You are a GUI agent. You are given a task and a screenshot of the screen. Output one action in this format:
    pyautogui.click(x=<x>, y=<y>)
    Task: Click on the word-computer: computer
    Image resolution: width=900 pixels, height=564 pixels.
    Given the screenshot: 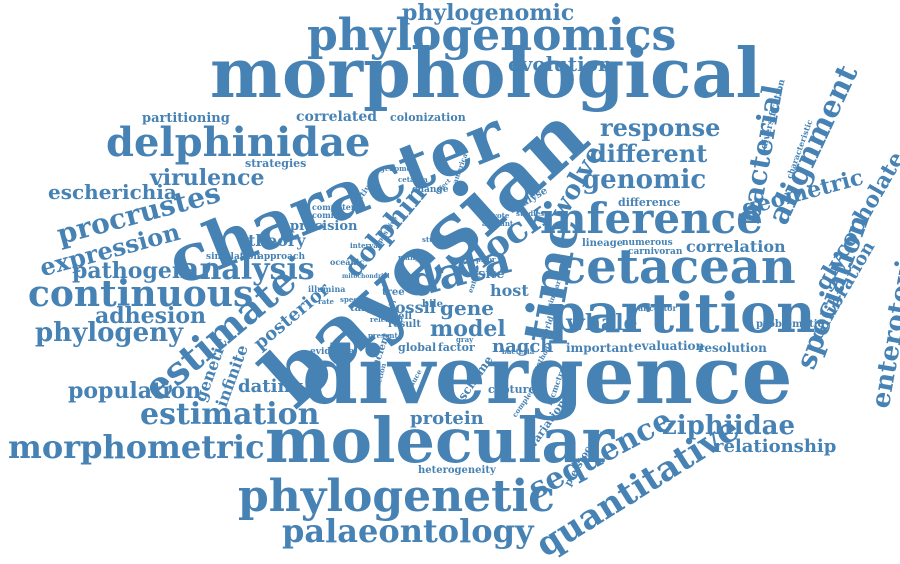 What is the action you would take?
    pyautogui.click(x=334, y=207)
    